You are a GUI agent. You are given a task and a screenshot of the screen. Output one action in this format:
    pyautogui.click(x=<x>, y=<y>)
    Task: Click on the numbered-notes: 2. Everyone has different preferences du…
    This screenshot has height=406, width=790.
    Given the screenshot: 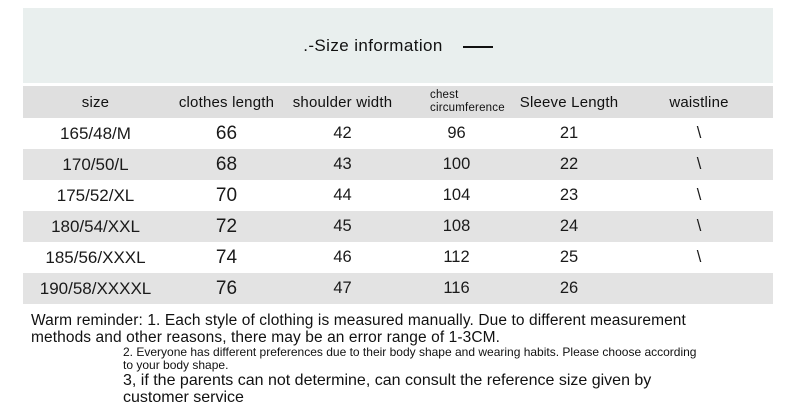 What is the action you would take?
    pyautogui.click(x=447, y=376)
    